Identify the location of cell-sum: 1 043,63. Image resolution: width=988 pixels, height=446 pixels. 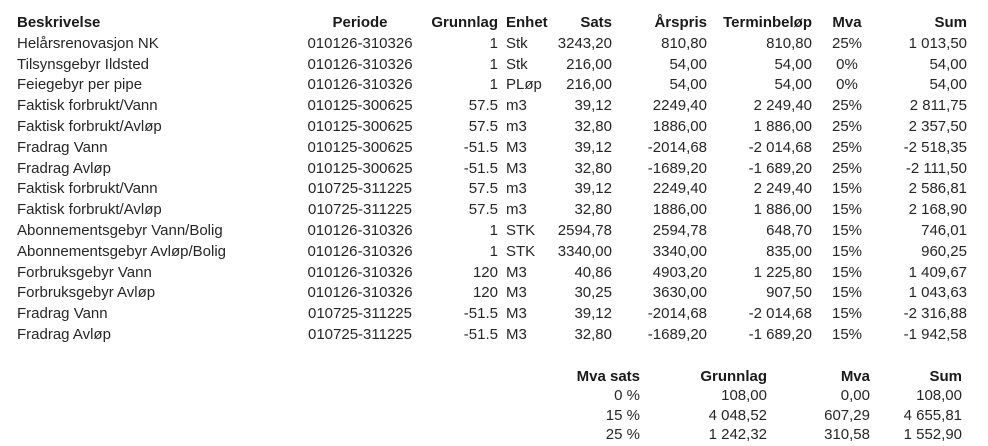
(937, 293).